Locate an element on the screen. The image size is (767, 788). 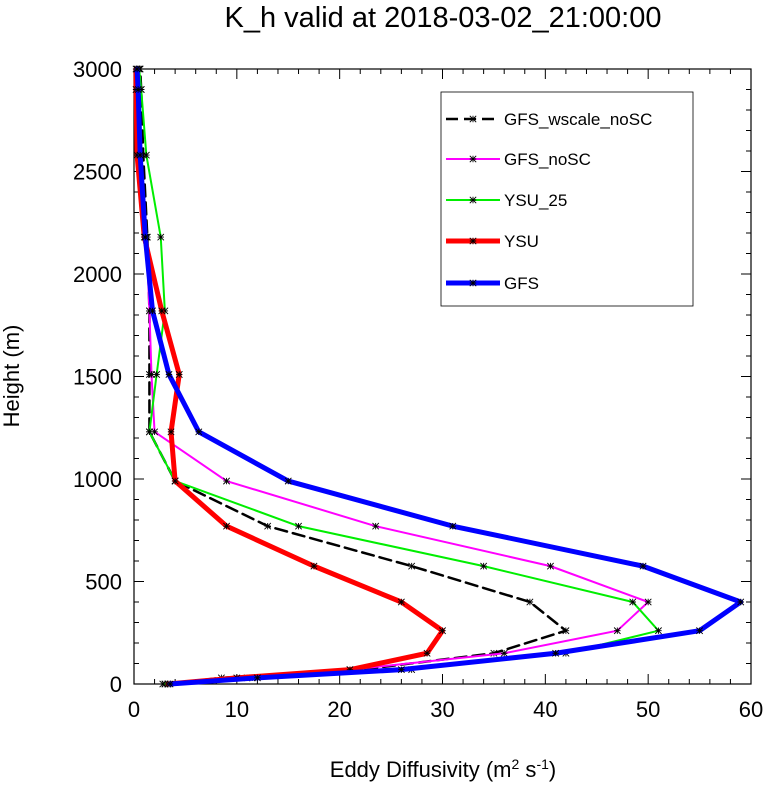
legend-label-gfs-wscale-nosc: GFS_wscale_noSC is located at coordinates (578, 119).